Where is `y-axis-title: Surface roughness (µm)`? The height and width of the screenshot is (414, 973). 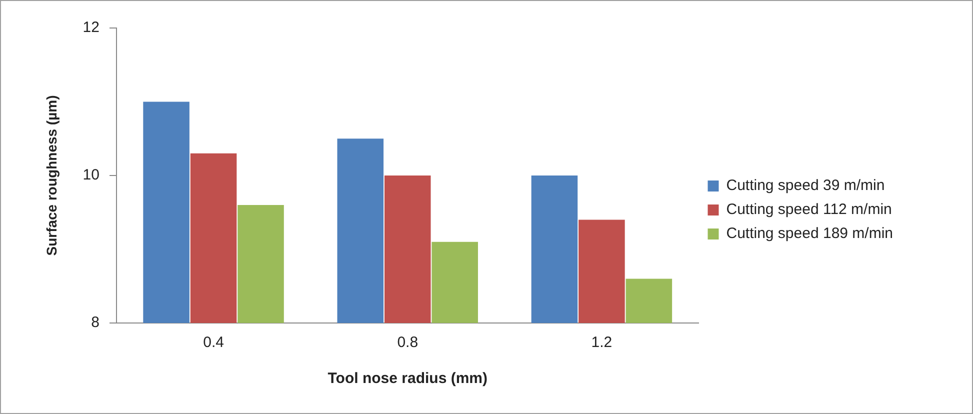 y-axis-title: Surface roughness (µm) is located at coordinates (51, 175).